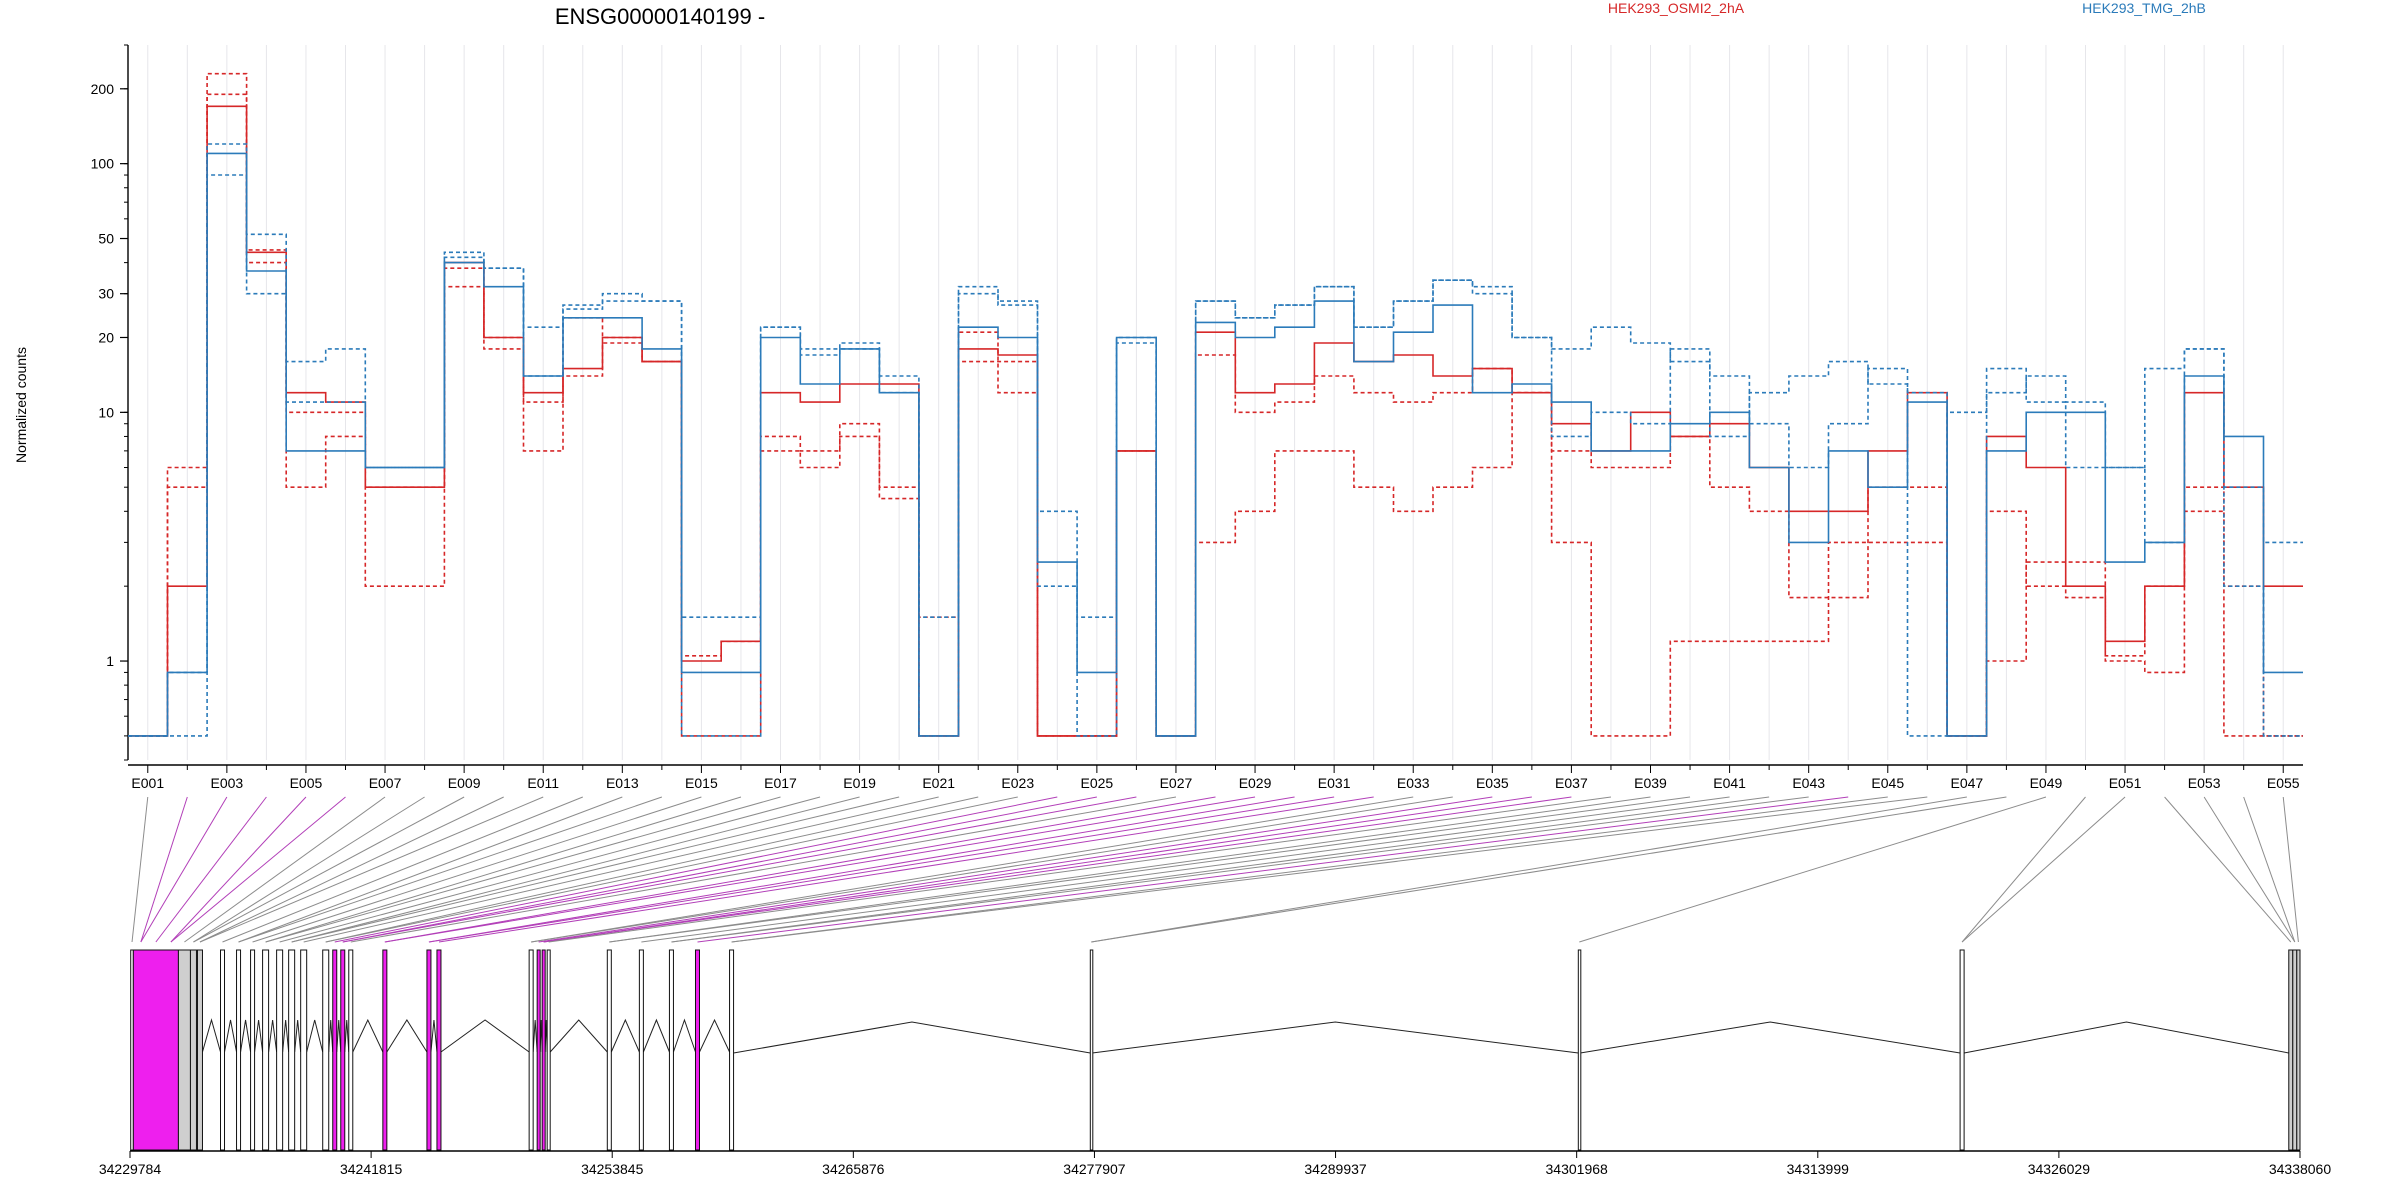  What do you see at coordinates (1335, 1169) in the screenshot?
I see `genomic-tick-label: 34289937` at bounding box center [1335, 1169].